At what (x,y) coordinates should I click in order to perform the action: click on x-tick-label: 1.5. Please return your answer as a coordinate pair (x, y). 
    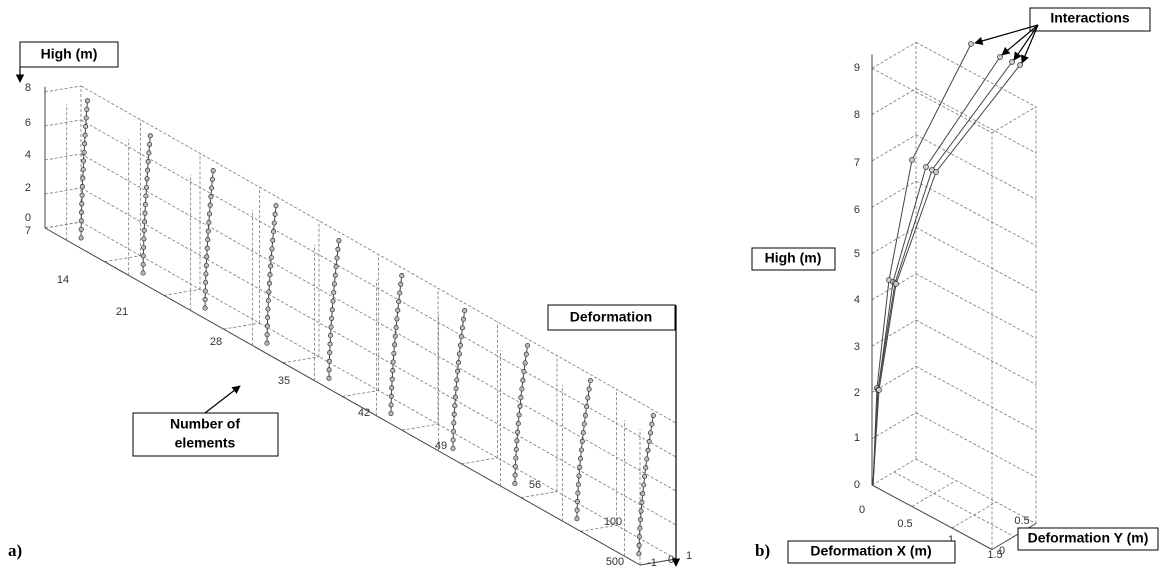
    Looking at the image, I should click on (994, 555).